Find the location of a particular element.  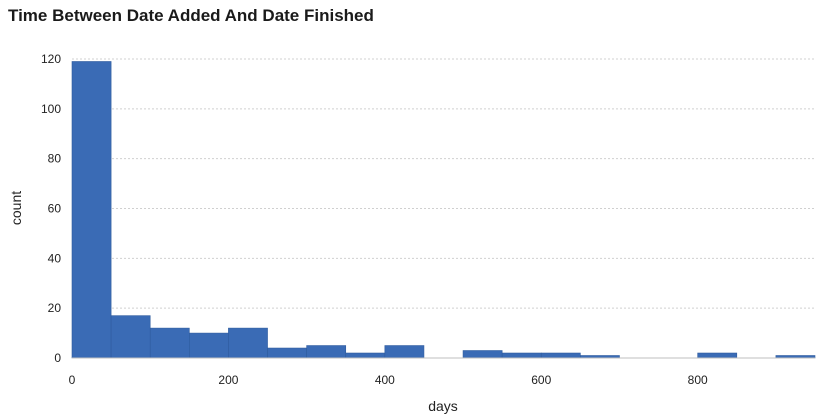

y-tick-labels: 0 20 40 60 80 100 120 is located at coordinates (51, 208).